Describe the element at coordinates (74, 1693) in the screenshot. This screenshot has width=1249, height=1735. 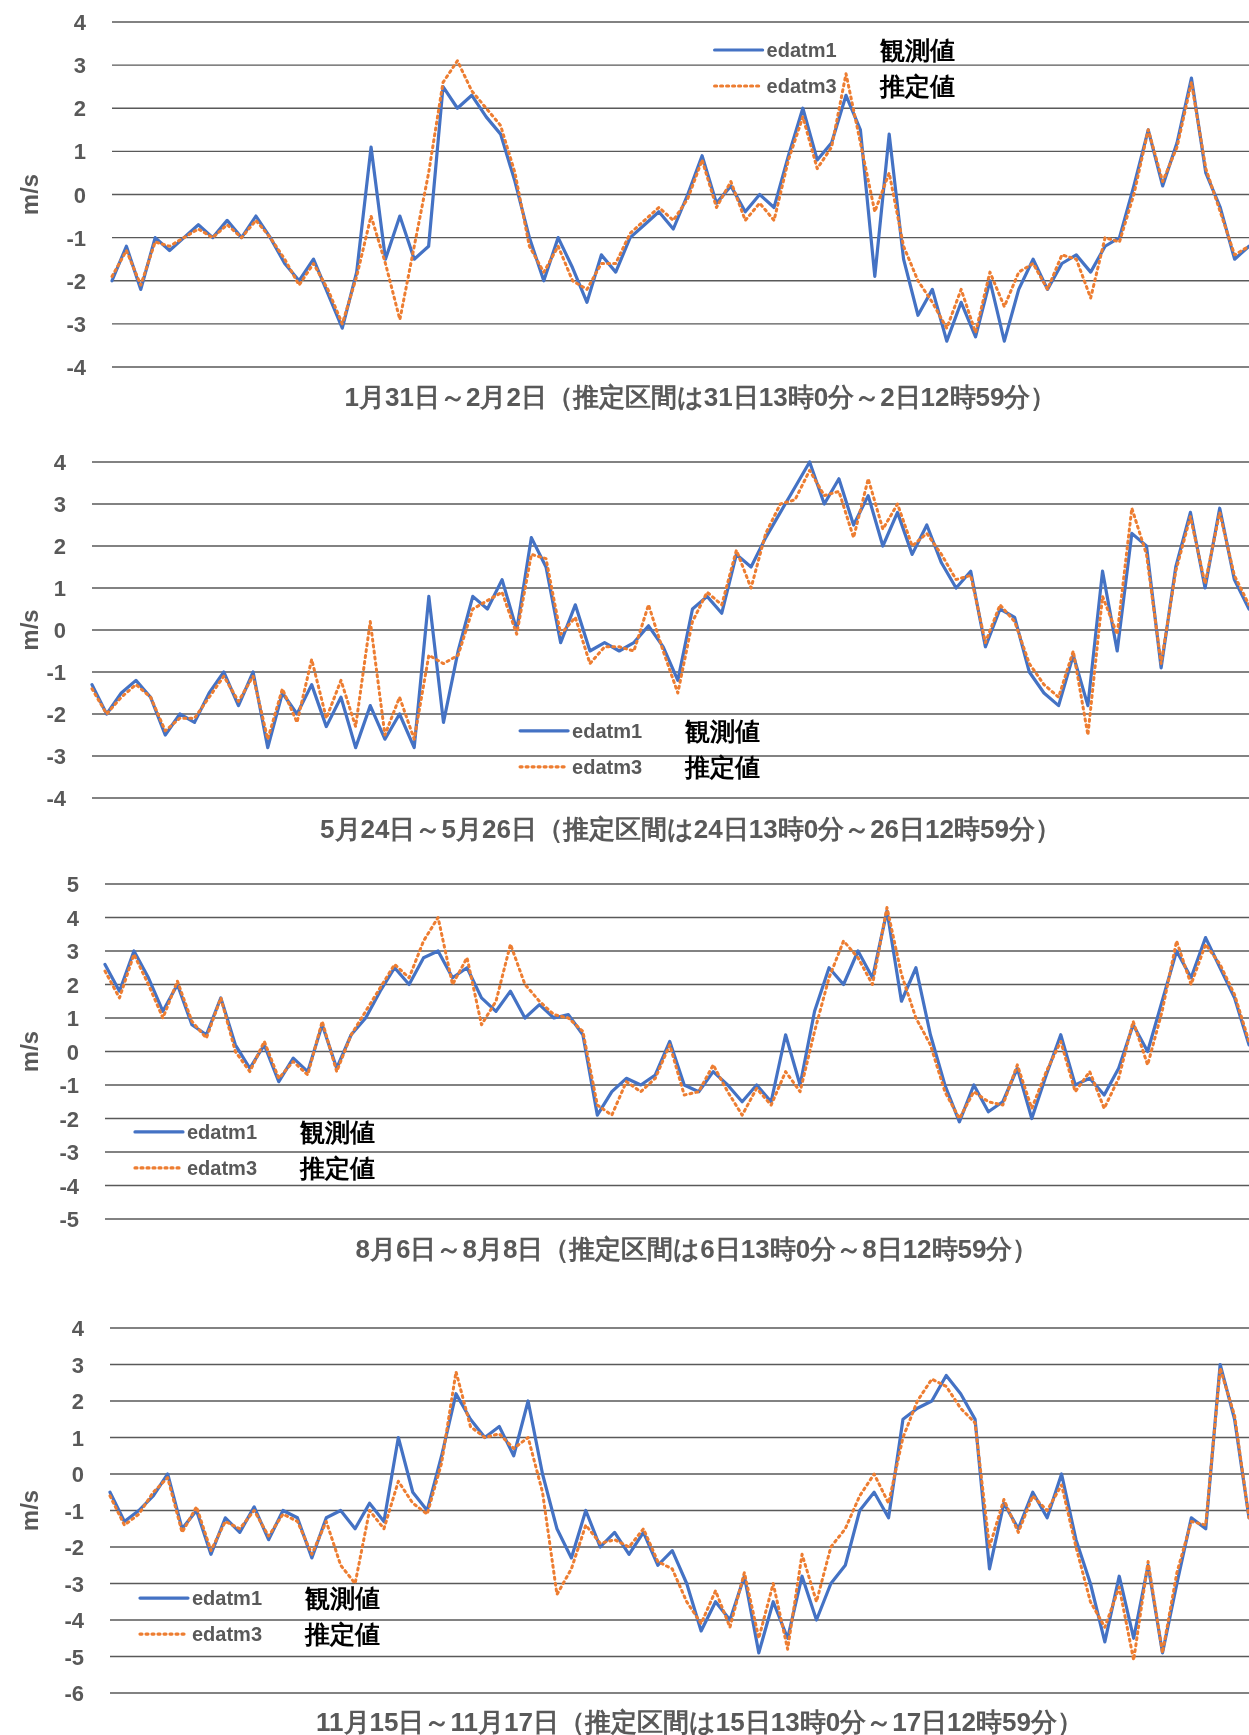
I see `y-tick-label: -6` at that location.